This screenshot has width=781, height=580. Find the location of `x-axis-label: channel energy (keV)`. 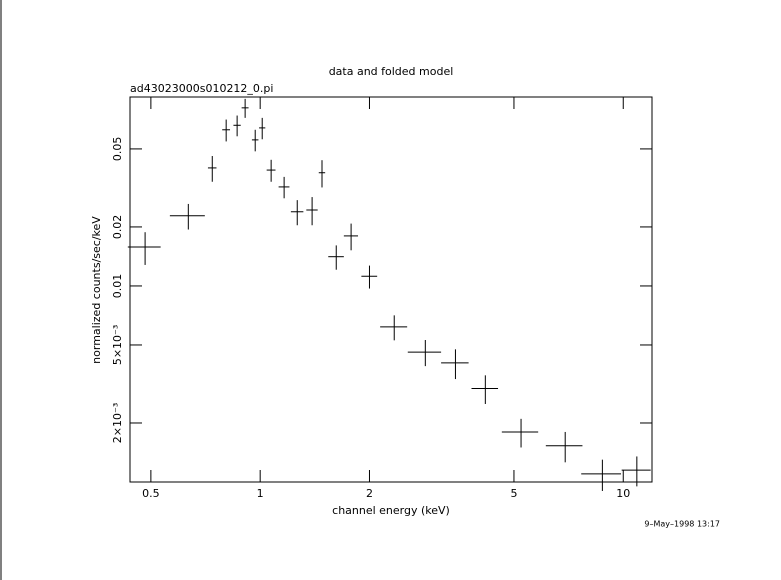

x-axis-label: channel energy (keV) is located at coordinates (391, 510).